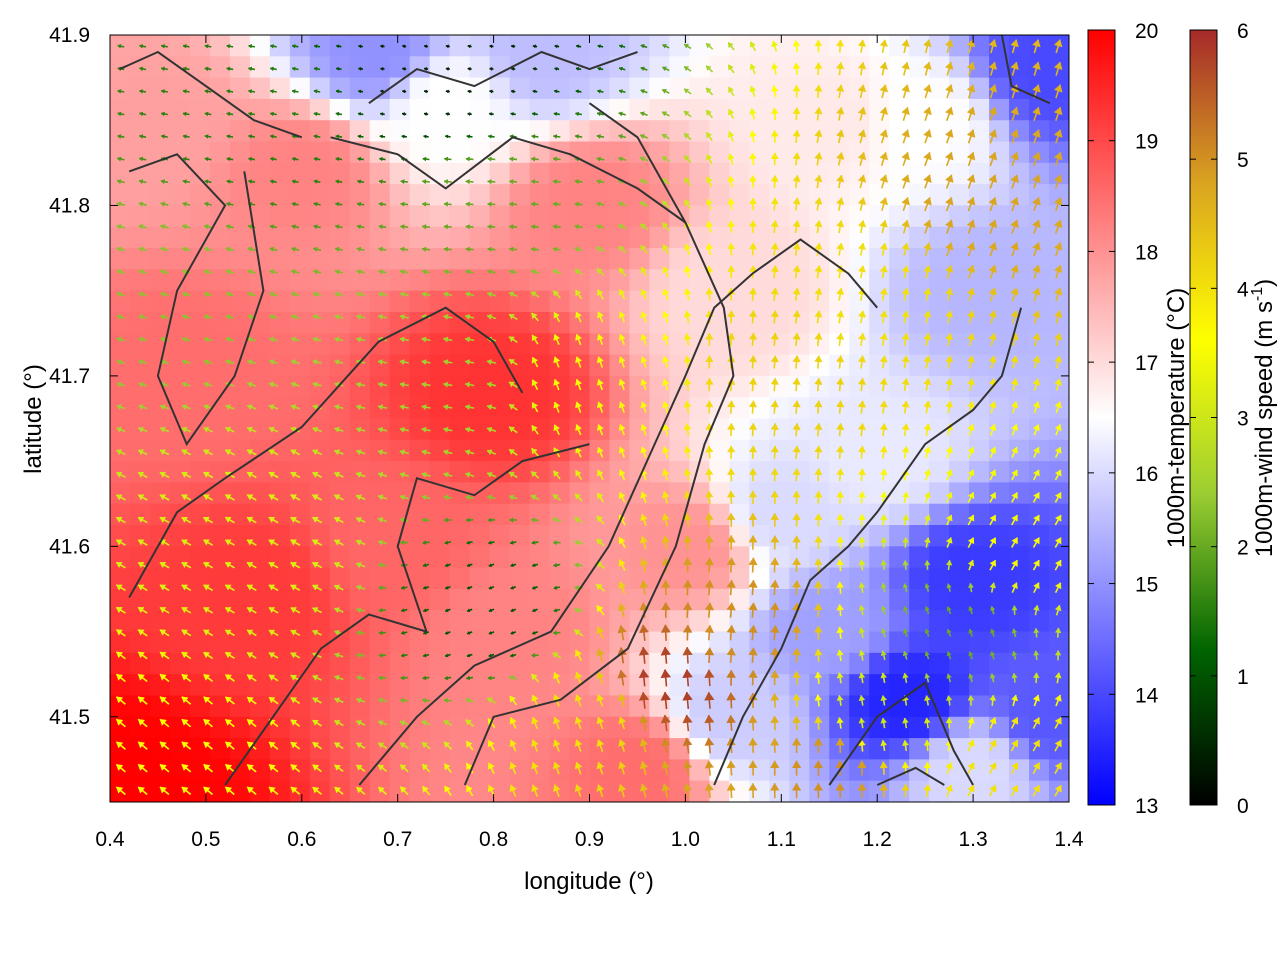  What do you see at coordinates (1263, 418) in the screenshot?
I see `wind-speed-colorbar-label: 1000m-wind speed (m s-1)` at bounding box center [1263, 418].